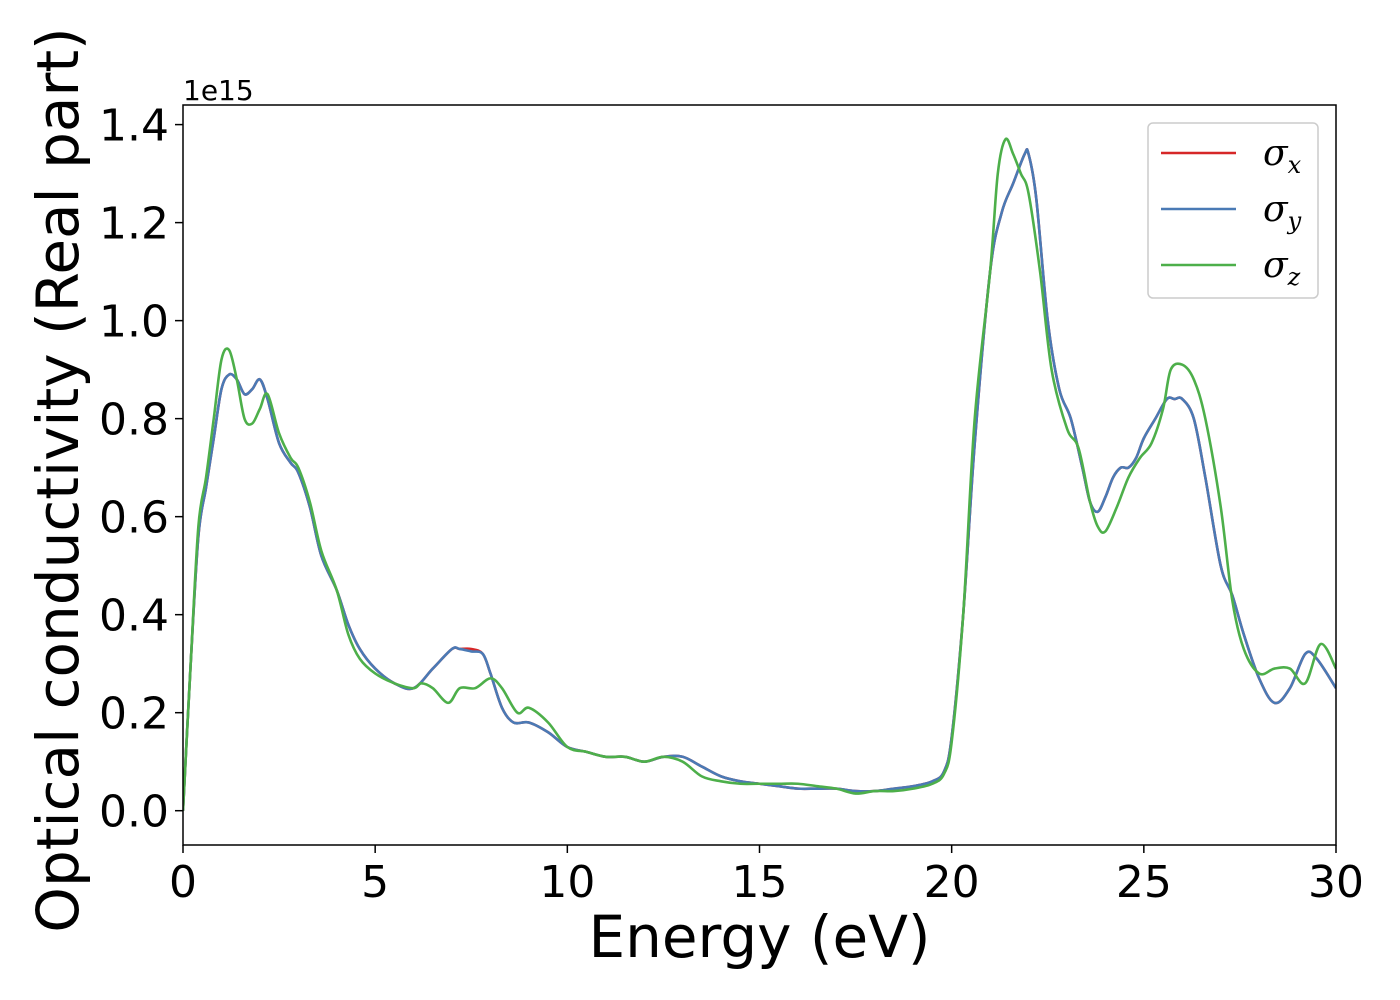 The image size is (1400, 1000). I want to click on x-tick-label: 10, so click(567, 882).